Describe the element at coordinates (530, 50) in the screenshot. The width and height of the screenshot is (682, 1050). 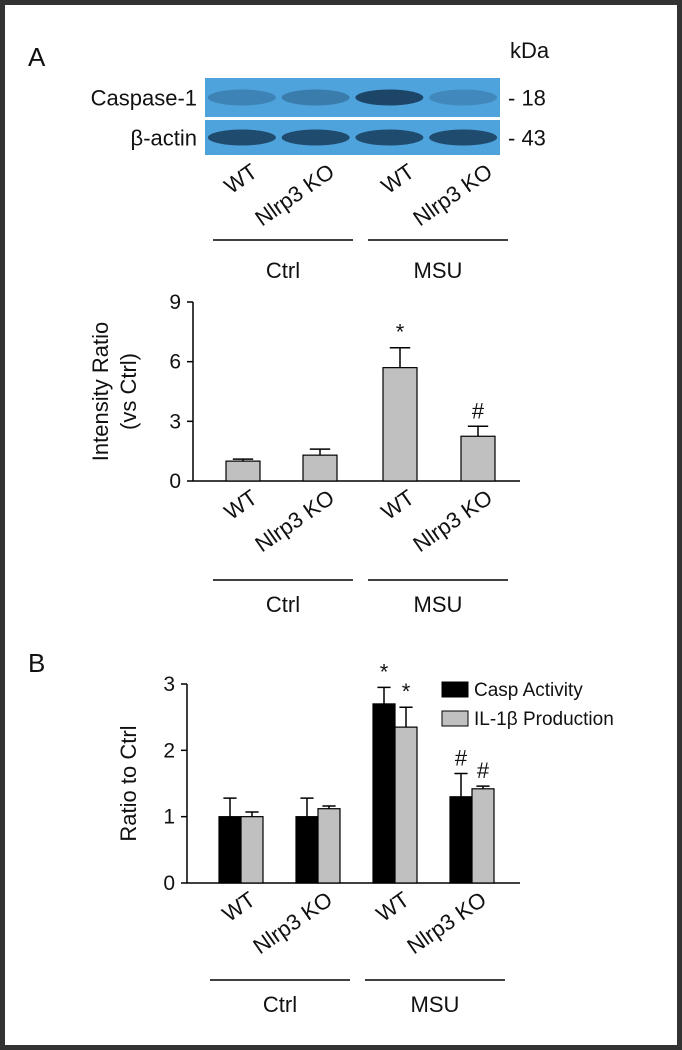
I see `blot-unit: kDa` at that location.